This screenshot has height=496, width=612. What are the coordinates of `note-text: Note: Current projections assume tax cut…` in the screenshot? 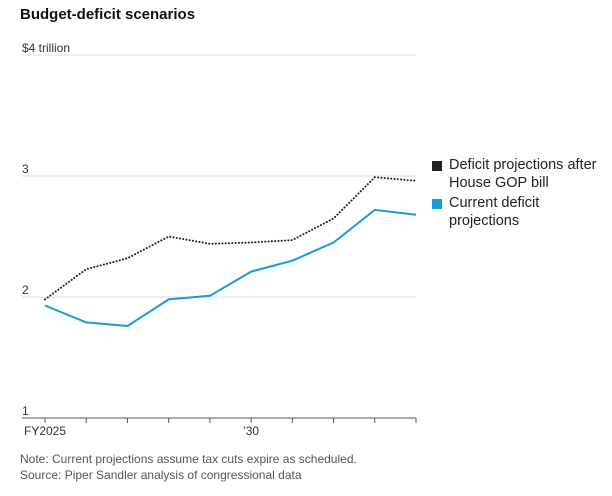 It's located at (188, 459).